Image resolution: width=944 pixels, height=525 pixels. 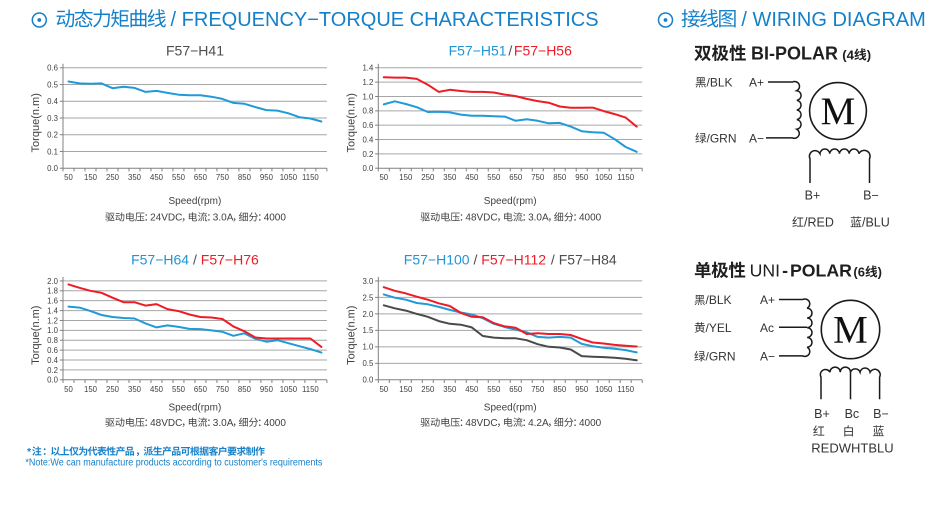 What do you see at coordinates (195, 51) in the screenshot?
I see `svg-text: F57−H41` at bounding box center [195, 51].